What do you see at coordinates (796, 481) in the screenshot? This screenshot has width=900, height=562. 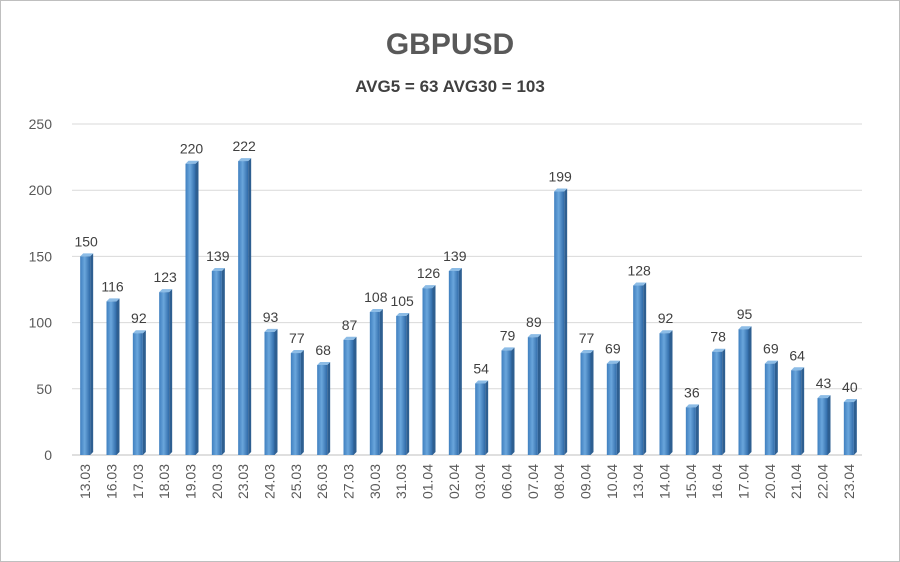 I see `x-tick-label: 21.04` at bounding box center [796, 481].